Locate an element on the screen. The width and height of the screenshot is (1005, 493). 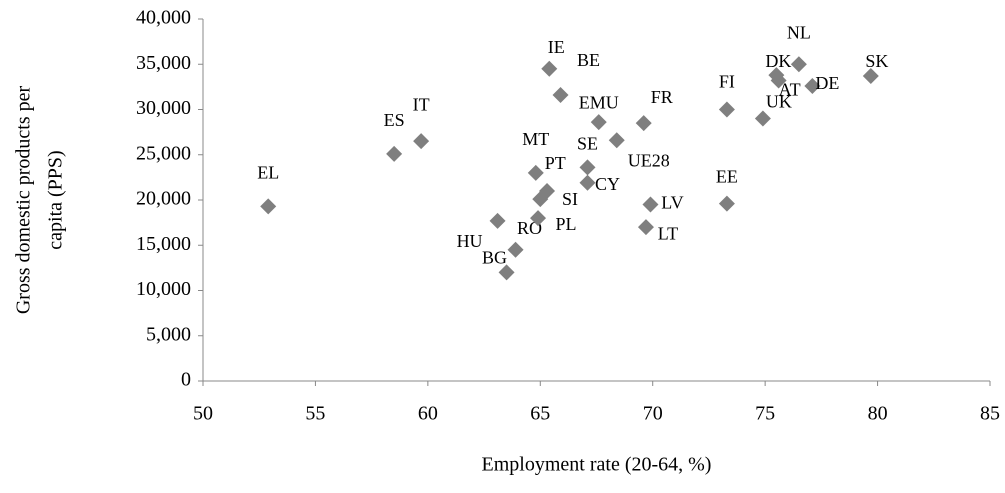
point-label: SI is located at coordinates (570, 199).